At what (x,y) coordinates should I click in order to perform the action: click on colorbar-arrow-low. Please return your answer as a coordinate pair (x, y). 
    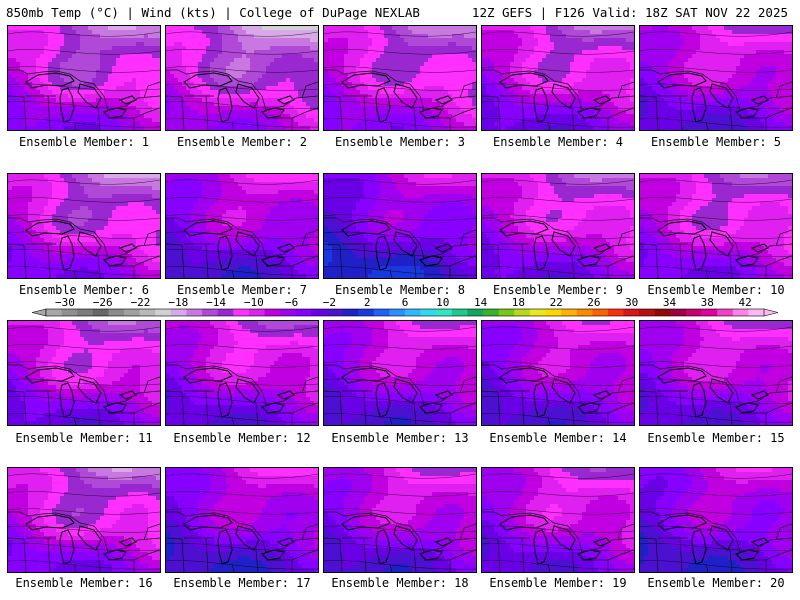
    Looking at the image, I should click on (39, 312).